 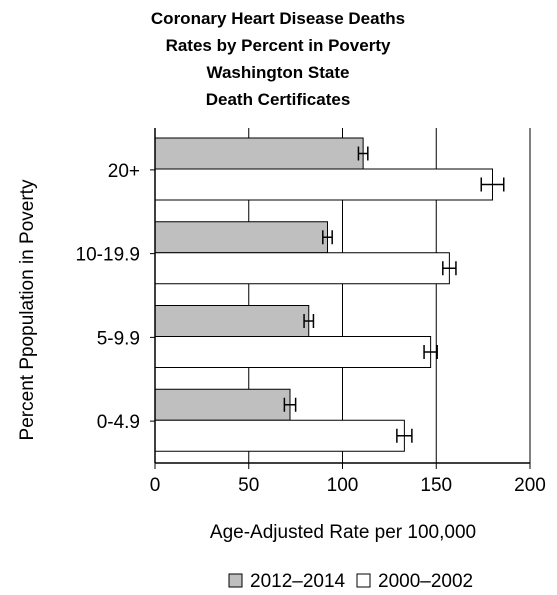 What do you see at coordinates (436, 485) in the screenshot?
I see `x-tick-label-150: 150` at bounding box center [436, 485].